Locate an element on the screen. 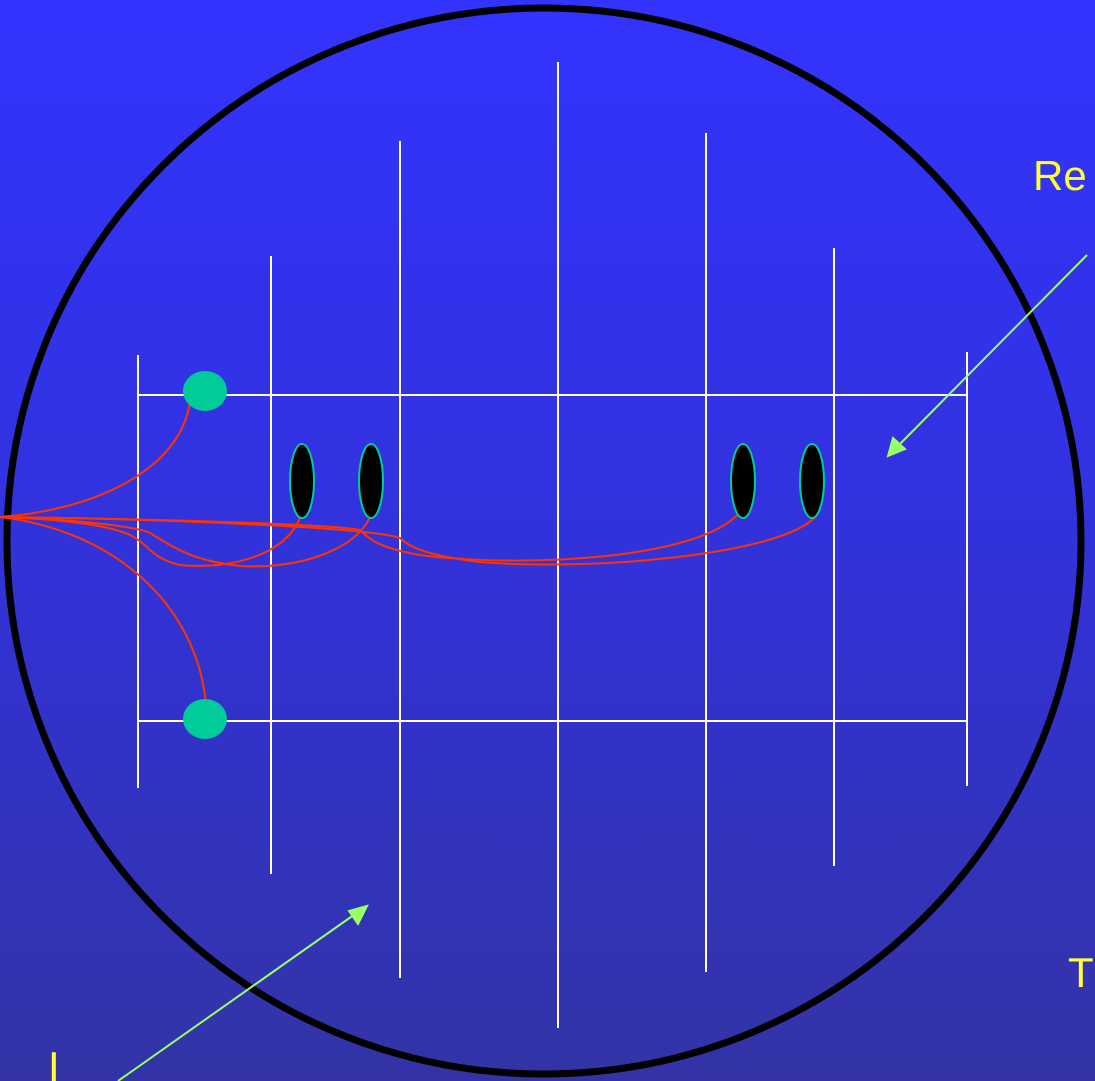  arrow-bottom-left-head is located at coordinates (358, 915).